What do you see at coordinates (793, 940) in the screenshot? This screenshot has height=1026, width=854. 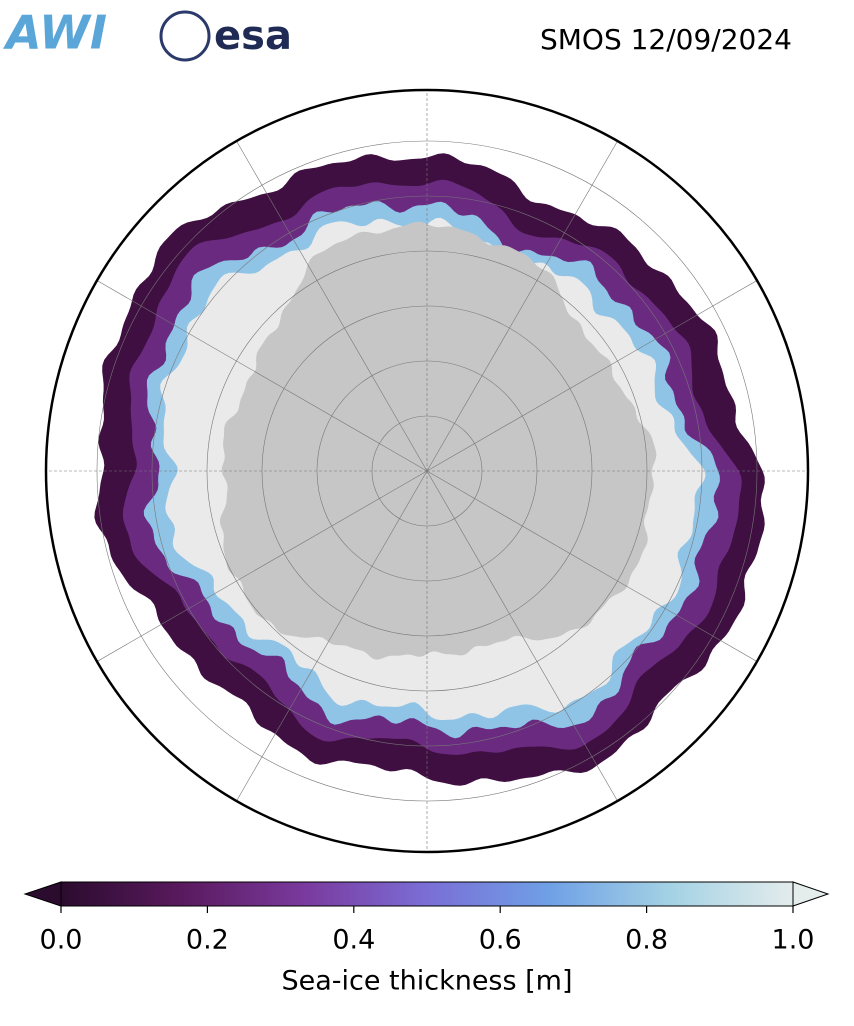 I see `tick-label: 1.0` at bounding box center [793, 940].